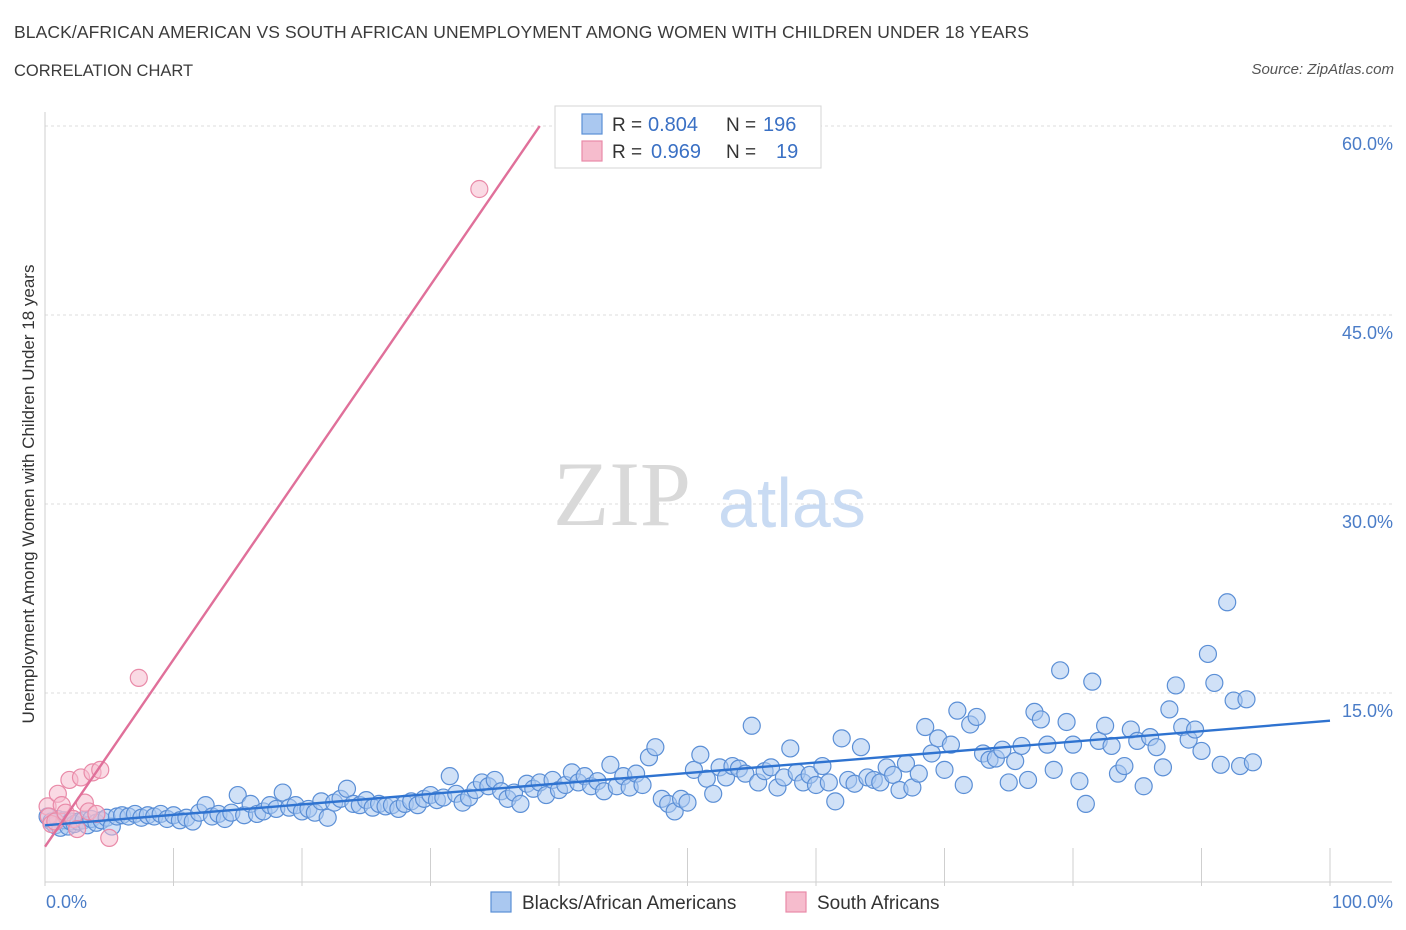 The image size is (1406, 930). I want to click on y-tick-label-2: 45.0%, so click(1367, 333).